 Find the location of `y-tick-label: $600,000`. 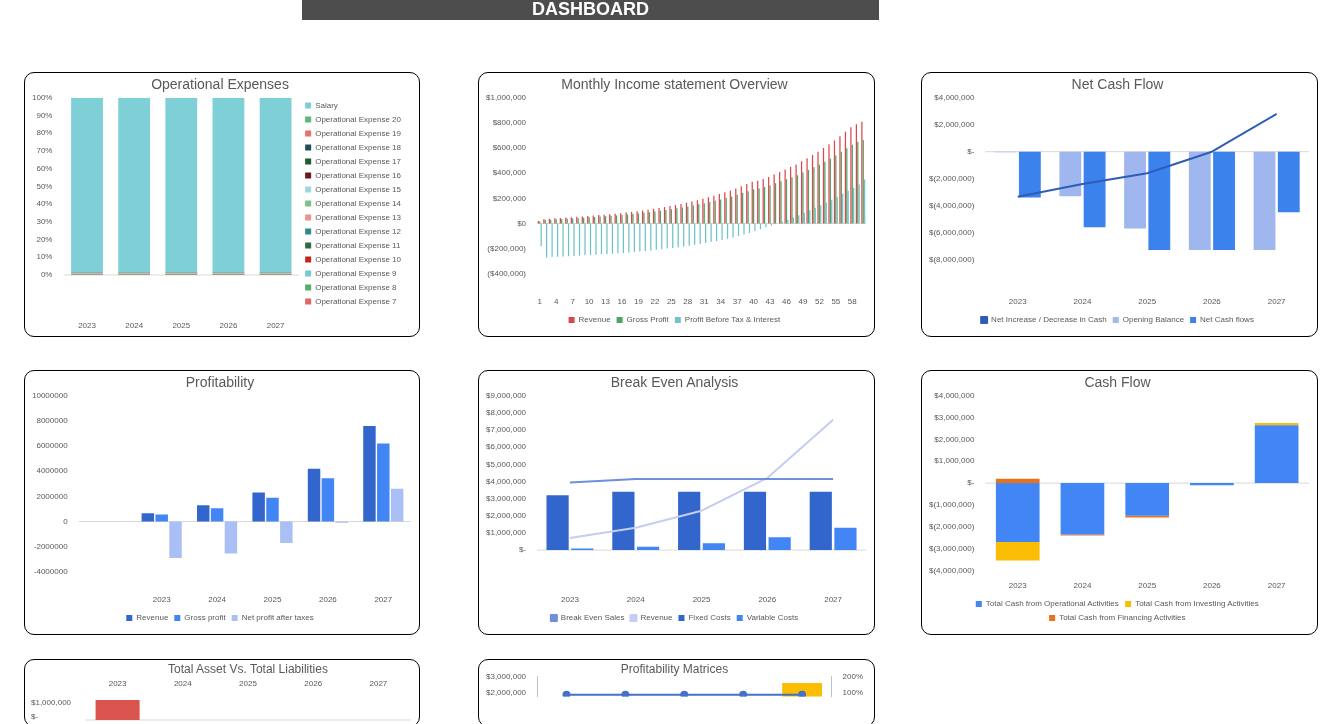

y-tick-label: $600,000 is located at coordinates (509, 148).